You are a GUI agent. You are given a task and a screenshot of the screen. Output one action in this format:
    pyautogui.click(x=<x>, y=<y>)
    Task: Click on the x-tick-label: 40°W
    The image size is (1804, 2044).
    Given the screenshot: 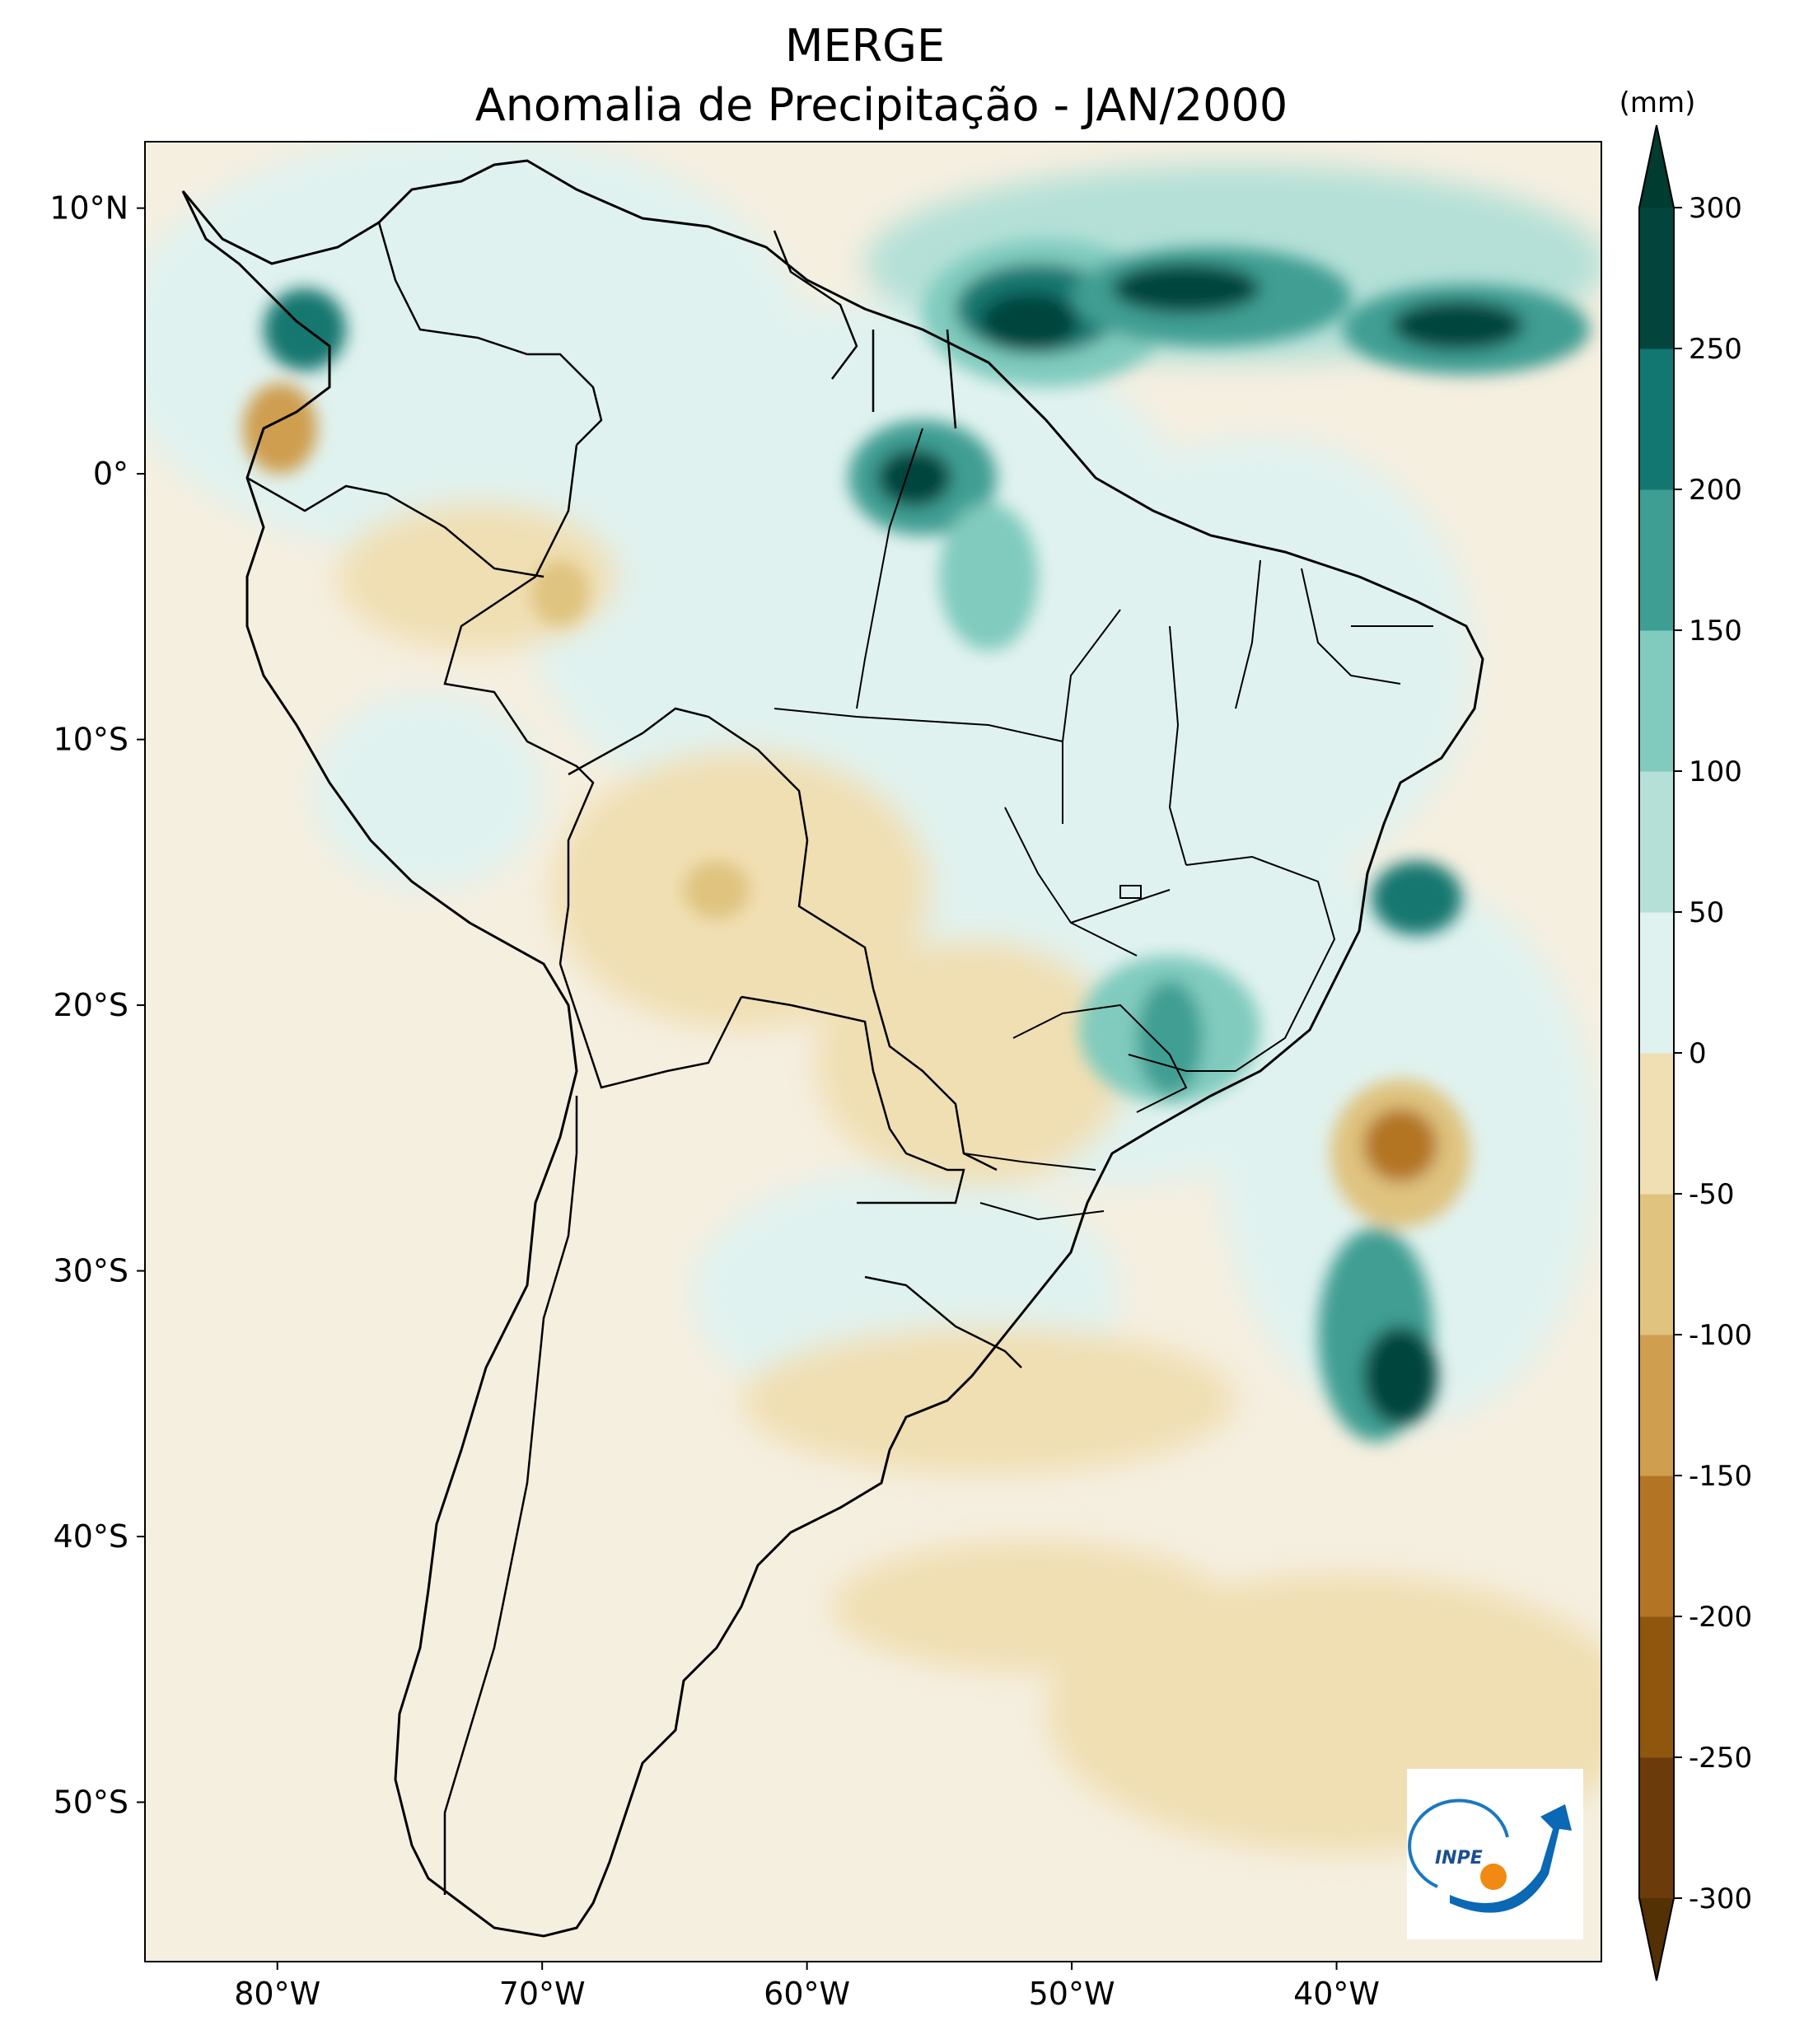 What is the action you would take?
    pyautogui.click(x=1336, y=1994)
    